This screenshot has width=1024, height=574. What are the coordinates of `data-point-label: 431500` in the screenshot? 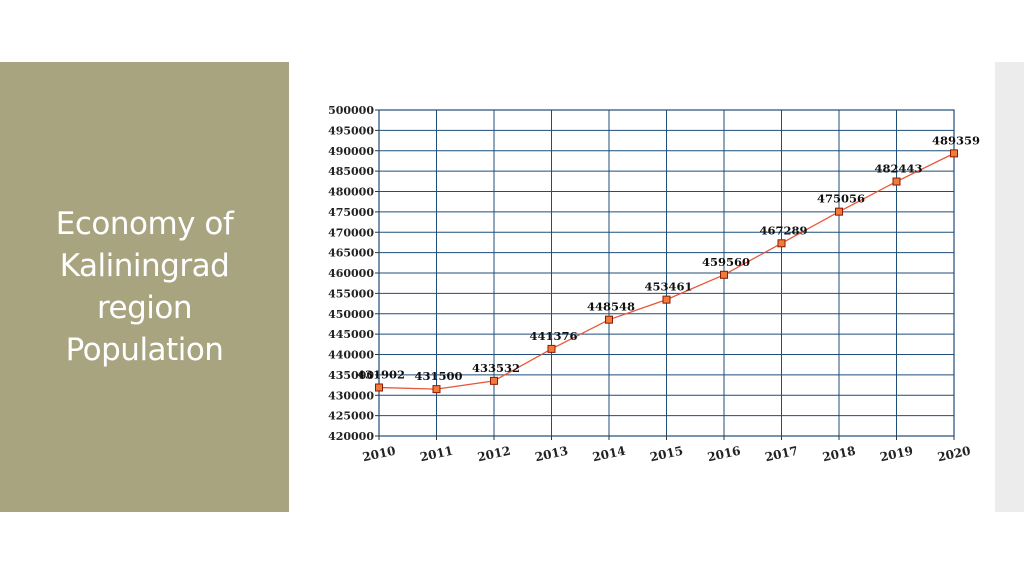 It's located at (438, 376).